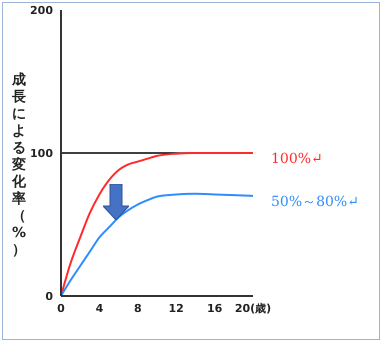  What do you see at coordinates (315, 202) in the screenshot?
I see `series-label: 50%～80%↵` at bounding box center [315, 202].